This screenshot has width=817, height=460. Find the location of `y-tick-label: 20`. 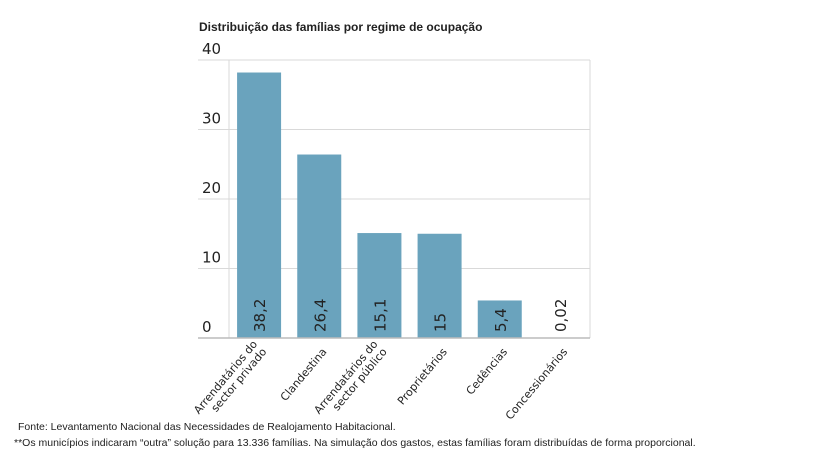

y-tick-label: 20 is located at coordinates (211, 188).